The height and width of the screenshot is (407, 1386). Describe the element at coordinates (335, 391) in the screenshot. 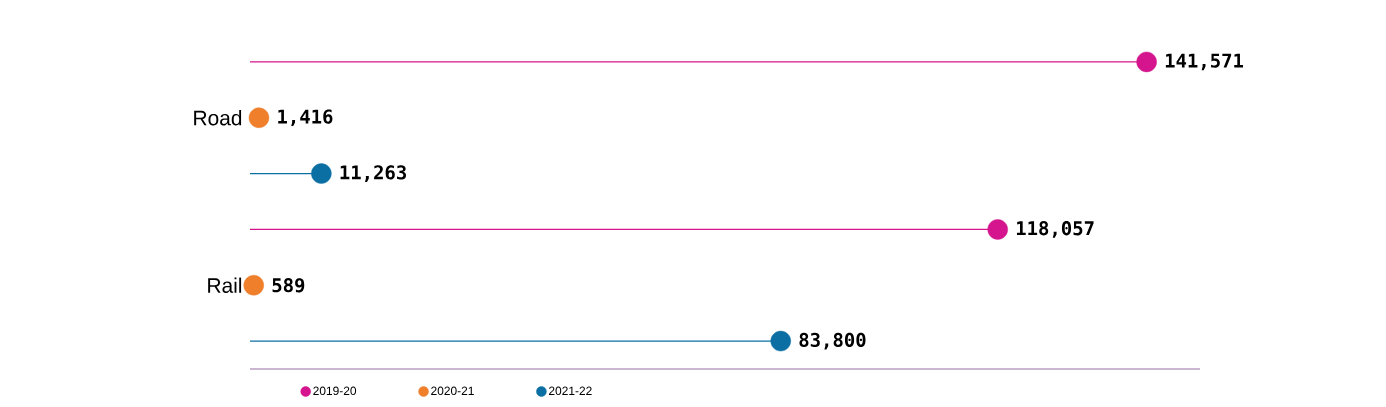

I see `legend-label: 2019-20` at that location.